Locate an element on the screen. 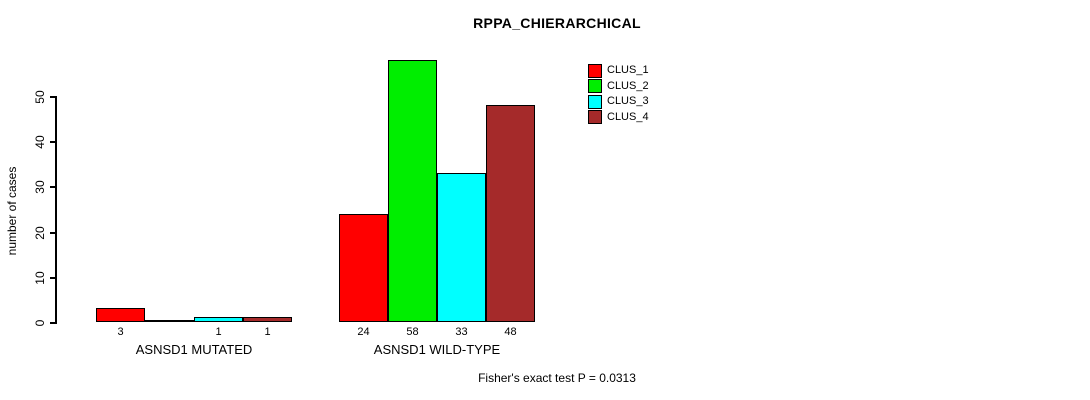 The image size is (1090, 400). legend: CLUS_1 CLUS_2 CLUS_3 CLUS_4 is located at coordinates (618, 93).